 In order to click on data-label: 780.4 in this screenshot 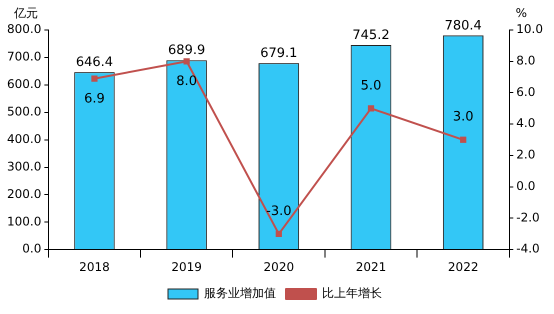, I will do `click(463, 26)`.